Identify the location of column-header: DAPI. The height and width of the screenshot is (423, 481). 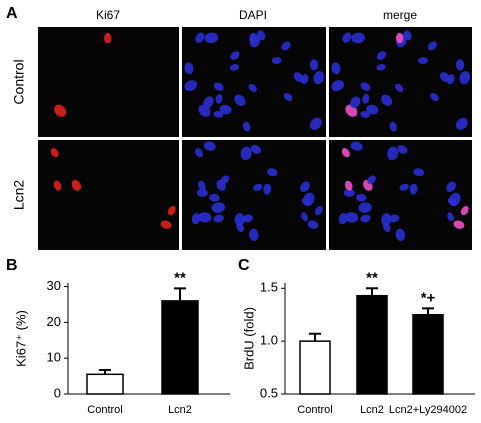
(253, 15).